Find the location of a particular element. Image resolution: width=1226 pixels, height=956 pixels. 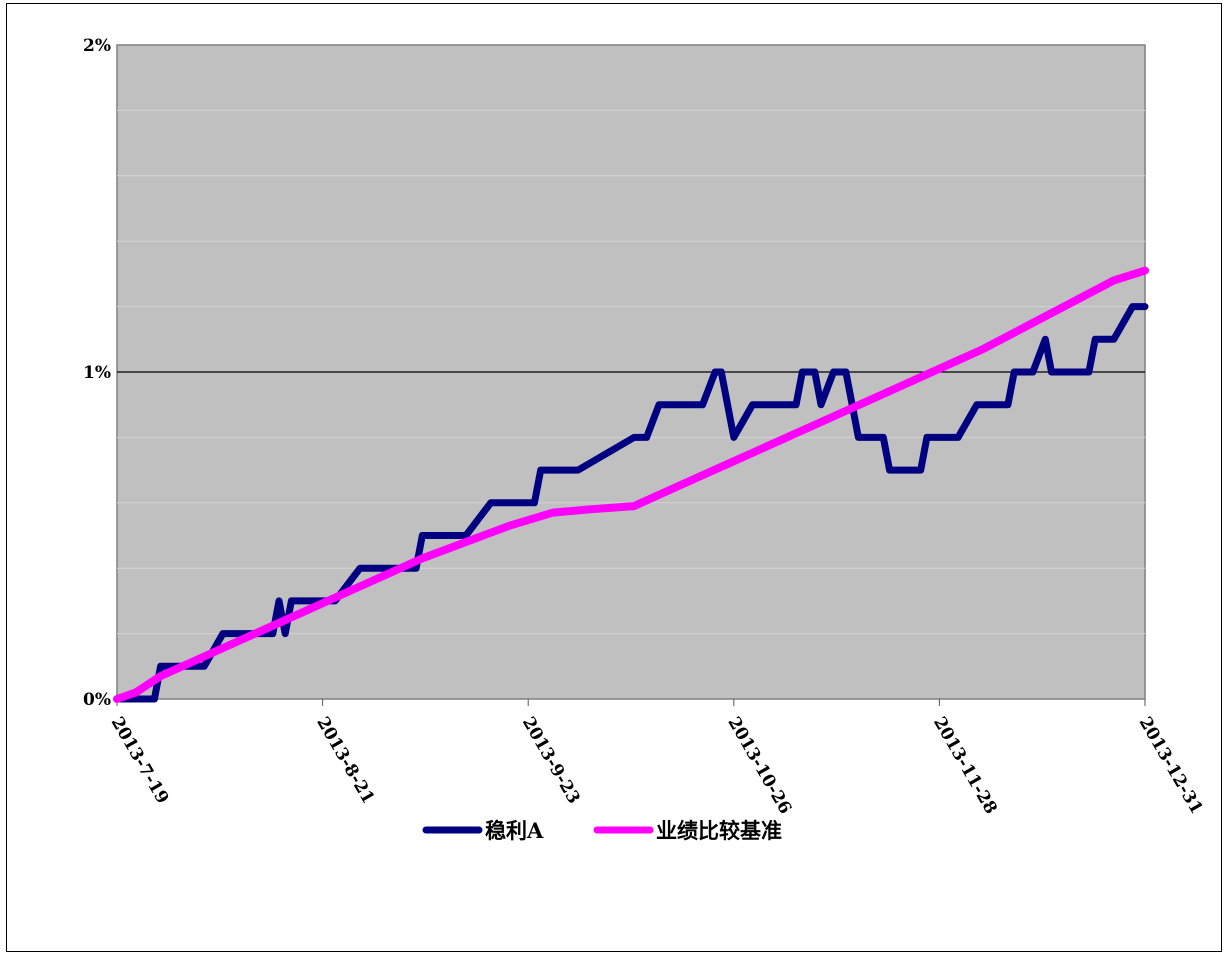

legend: 稳利A 业绩比较基准 is located at coordinates (602, 830).